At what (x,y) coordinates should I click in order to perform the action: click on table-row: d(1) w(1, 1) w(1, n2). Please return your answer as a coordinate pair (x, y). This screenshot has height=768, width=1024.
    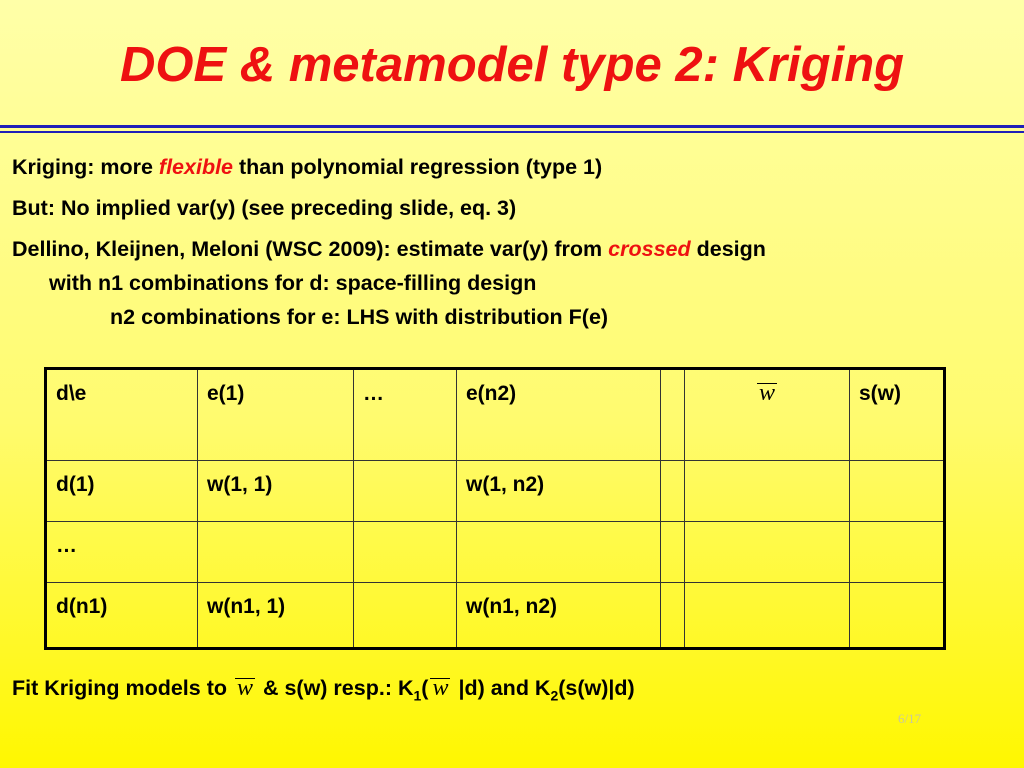
    Looking at the image, I should click on (495, 491).